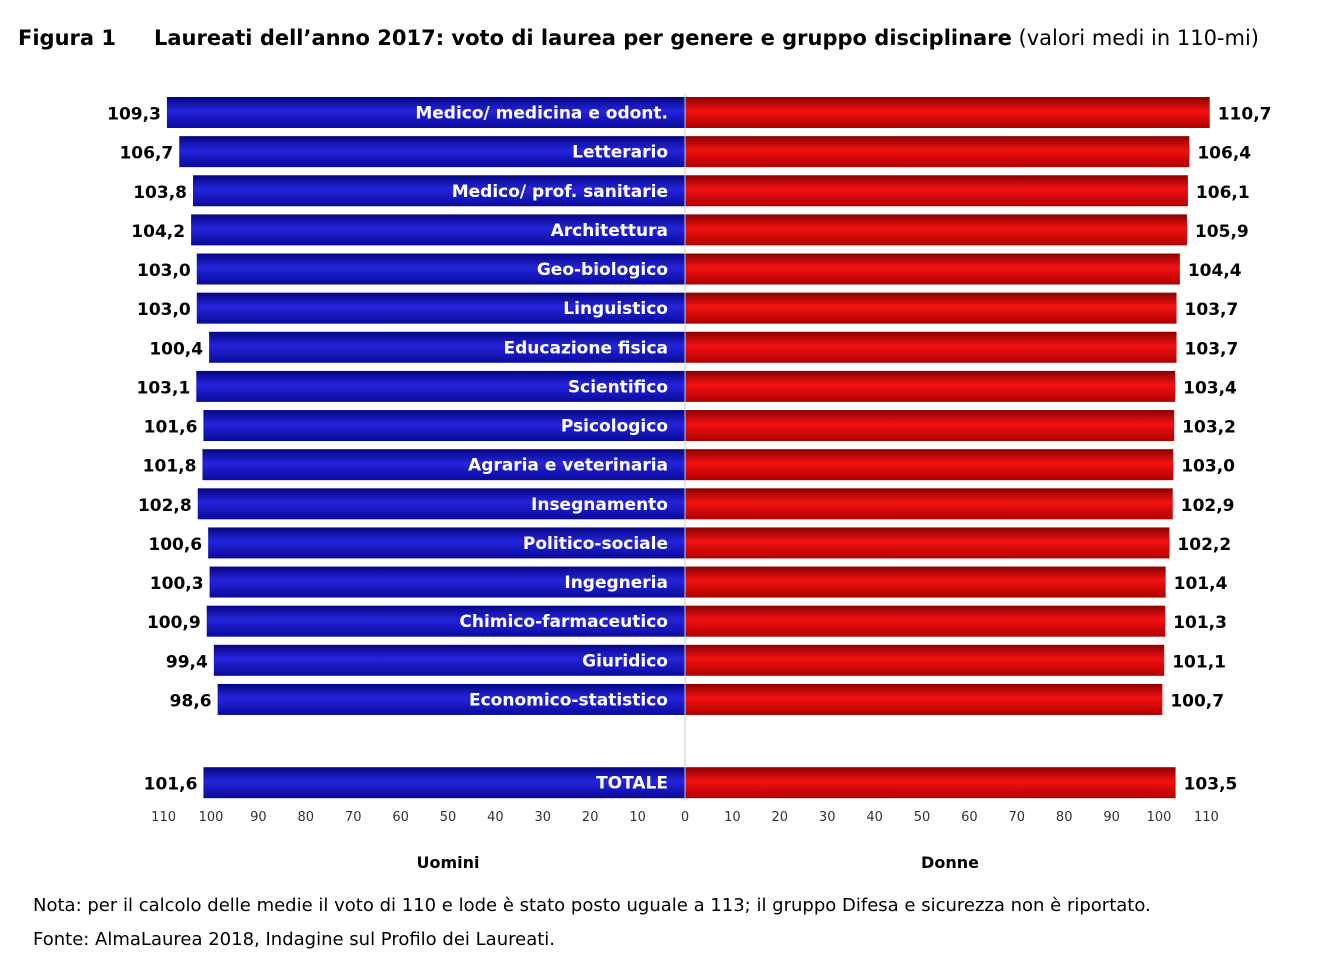 This screenshot has height=970, width=1338. What do you see at coordinates (306, 817) in the screenshot?
I see `x-tick-left: 80` at bounding box center [306, 817].